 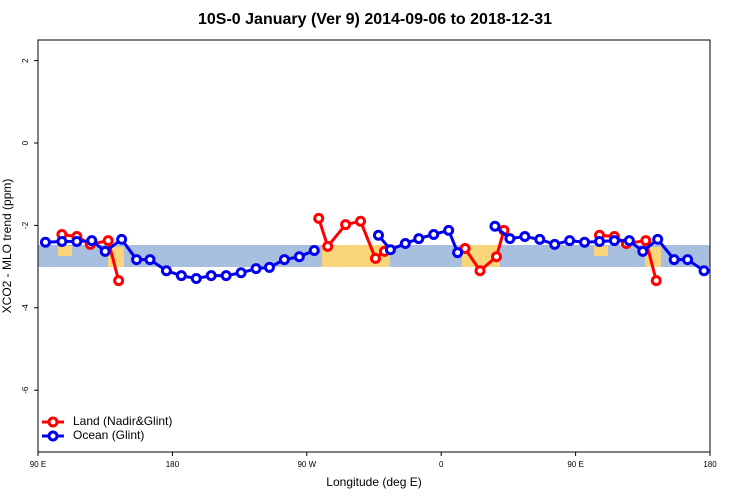 What do you see at coordinates (122, 421) in the screenshot?
I see `legend-label: Land (Nadir&Glint)` at bounding box center [122, 421].